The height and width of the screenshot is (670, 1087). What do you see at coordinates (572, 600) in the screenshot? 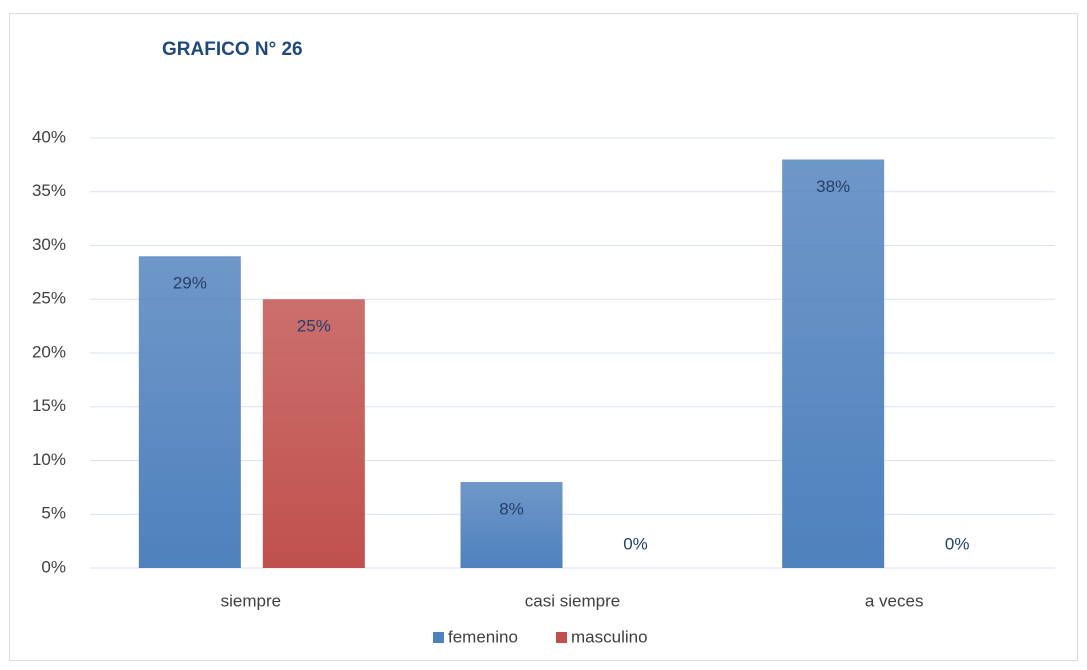
I see `x-tick-label: casi siempre` at bounding box center [572, 600].